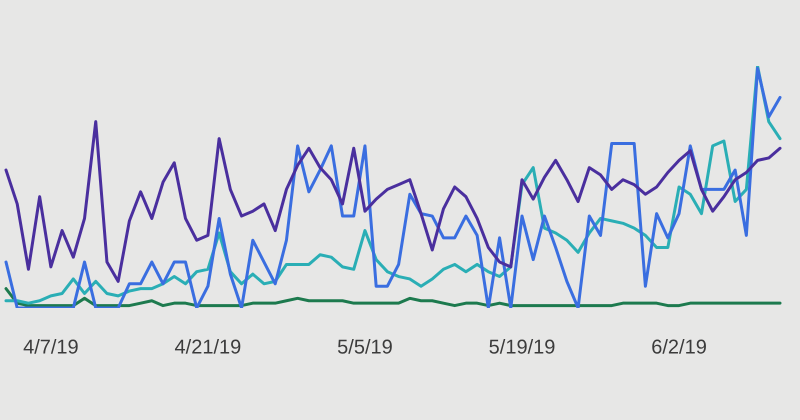 This screenshot has height=420, width=800. What do you see at coordinates (365, 347) in the screenshot?
I see `x-tick-label: 5/5/19` at bounding box center [365, 347].